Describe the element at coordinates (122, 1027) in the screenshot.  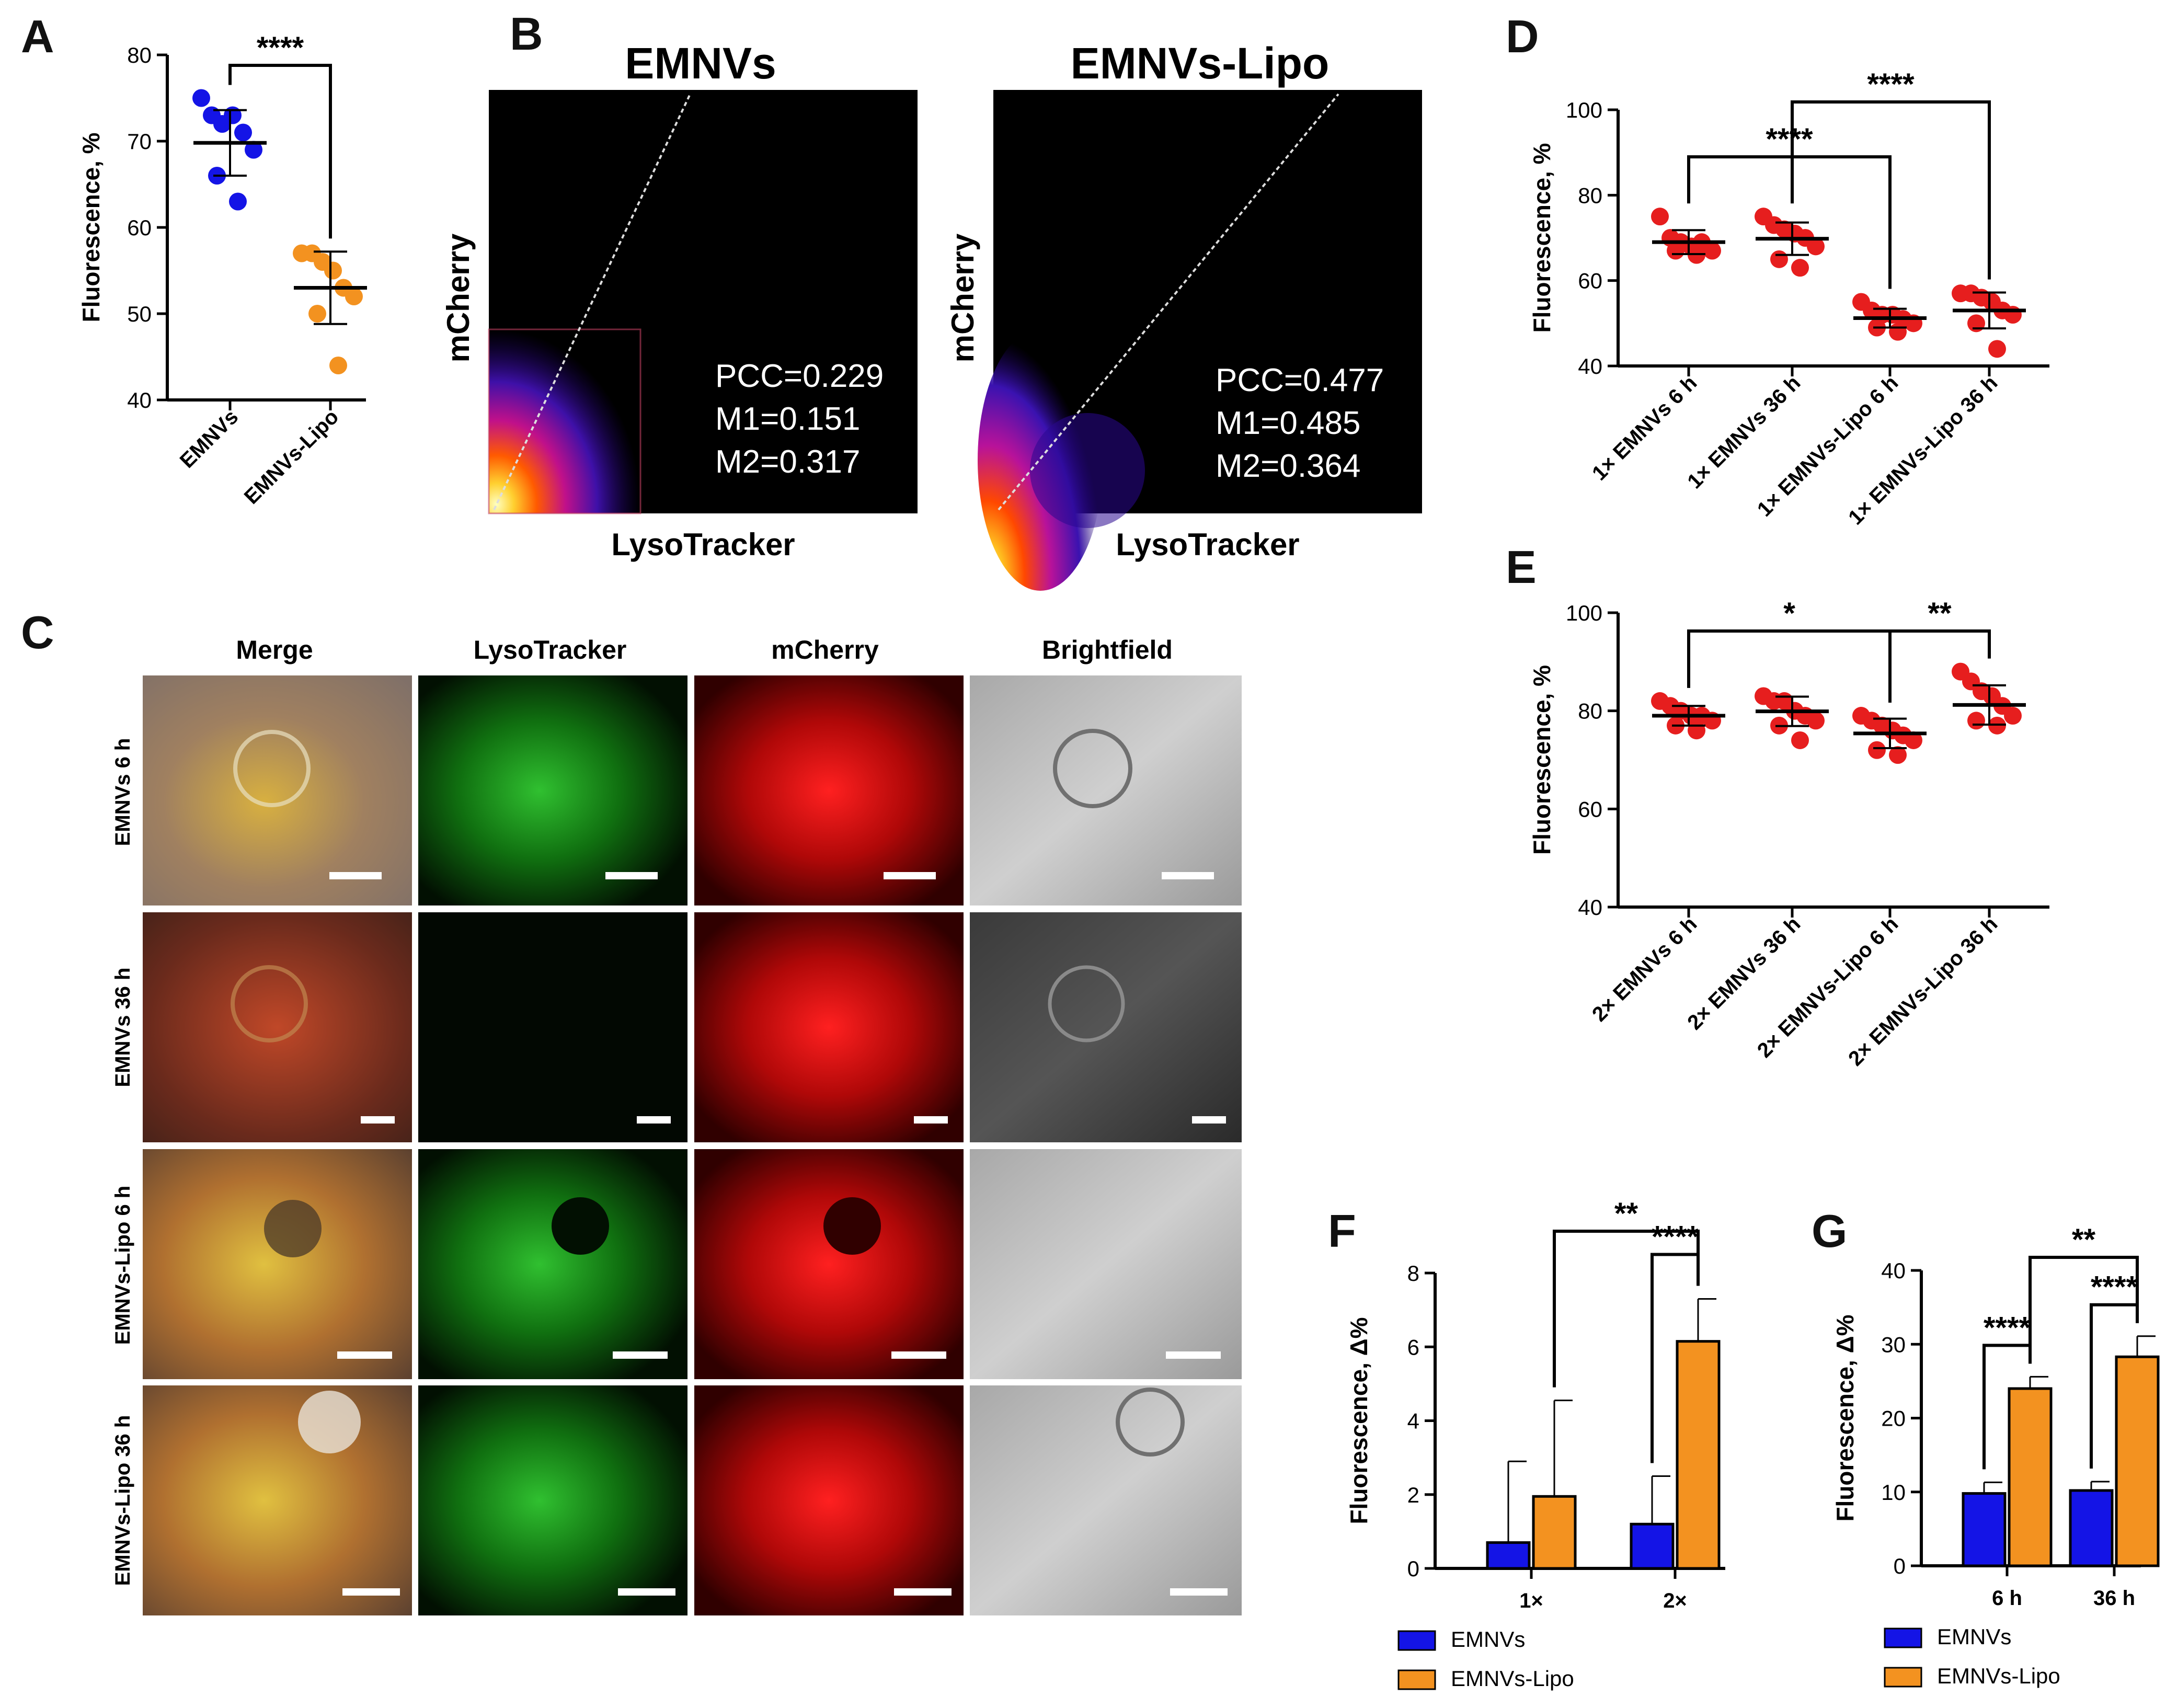
I see `row-label-emnvs-36h: EMNVs 36 h` at that location.